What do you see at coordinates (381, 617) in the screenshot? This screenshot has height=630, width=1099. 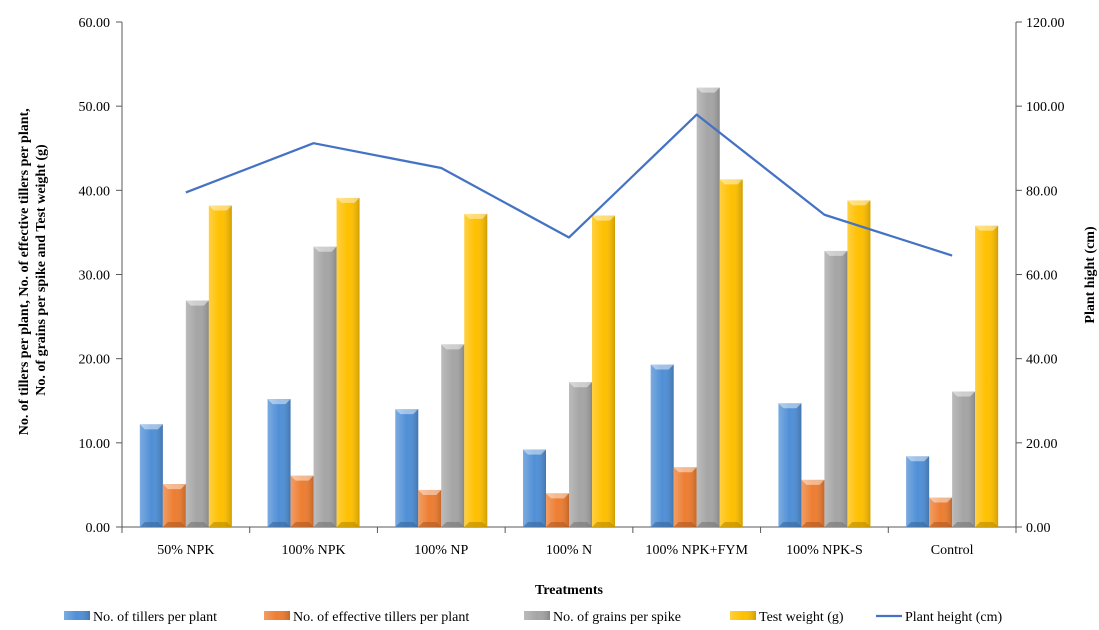 I see `legend-label: No. of effective tillers per plant` at bounding box center [381, 617].